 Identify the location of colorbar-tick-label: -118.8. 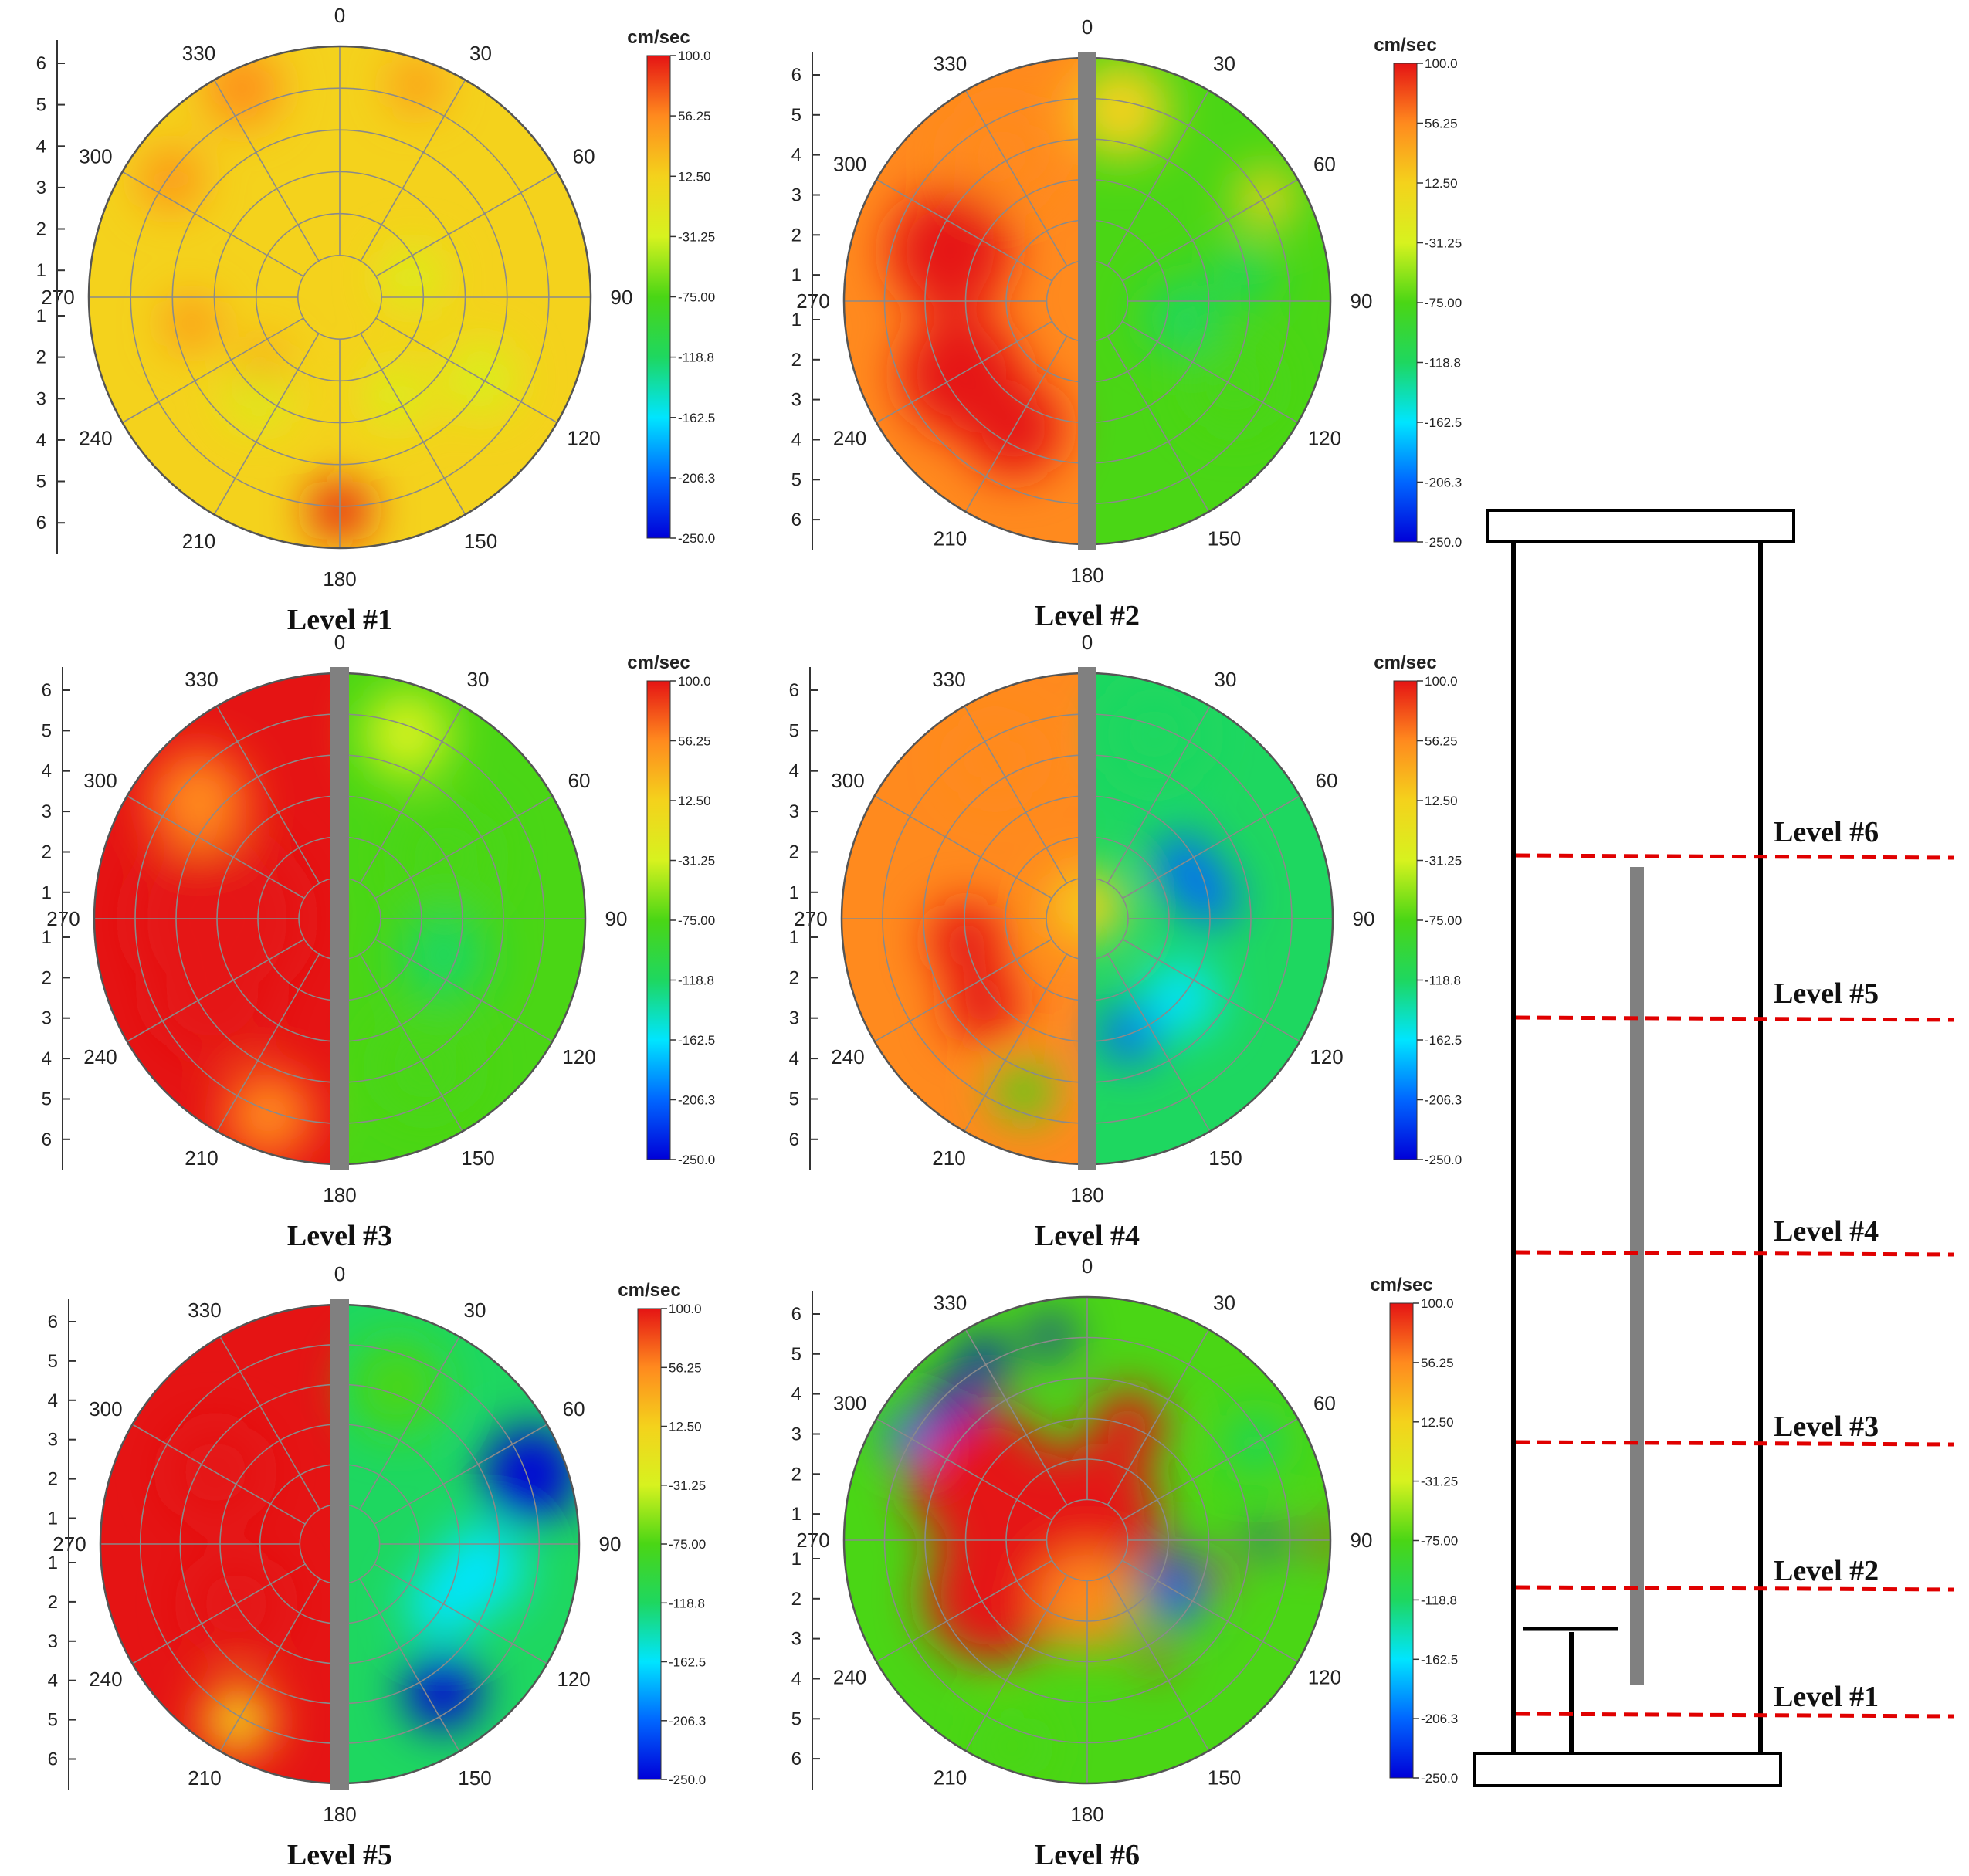
(696, 357).